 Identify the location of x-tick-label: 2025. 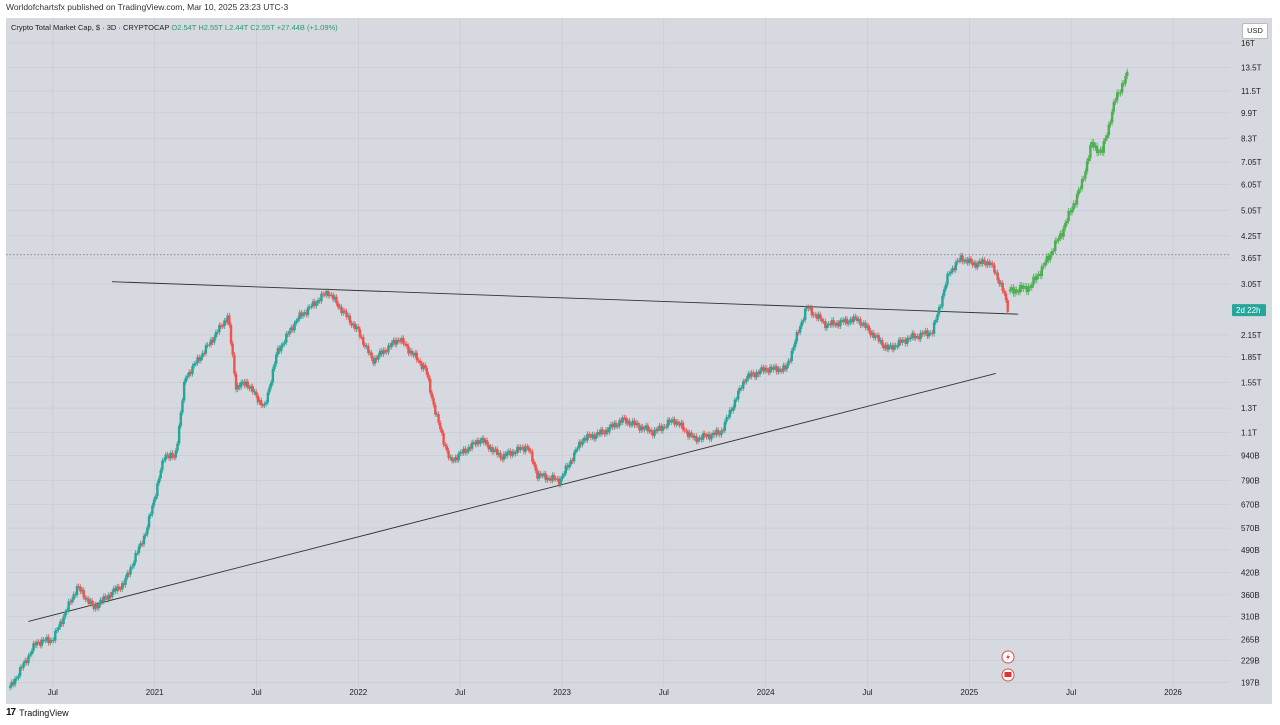
(969, 692).